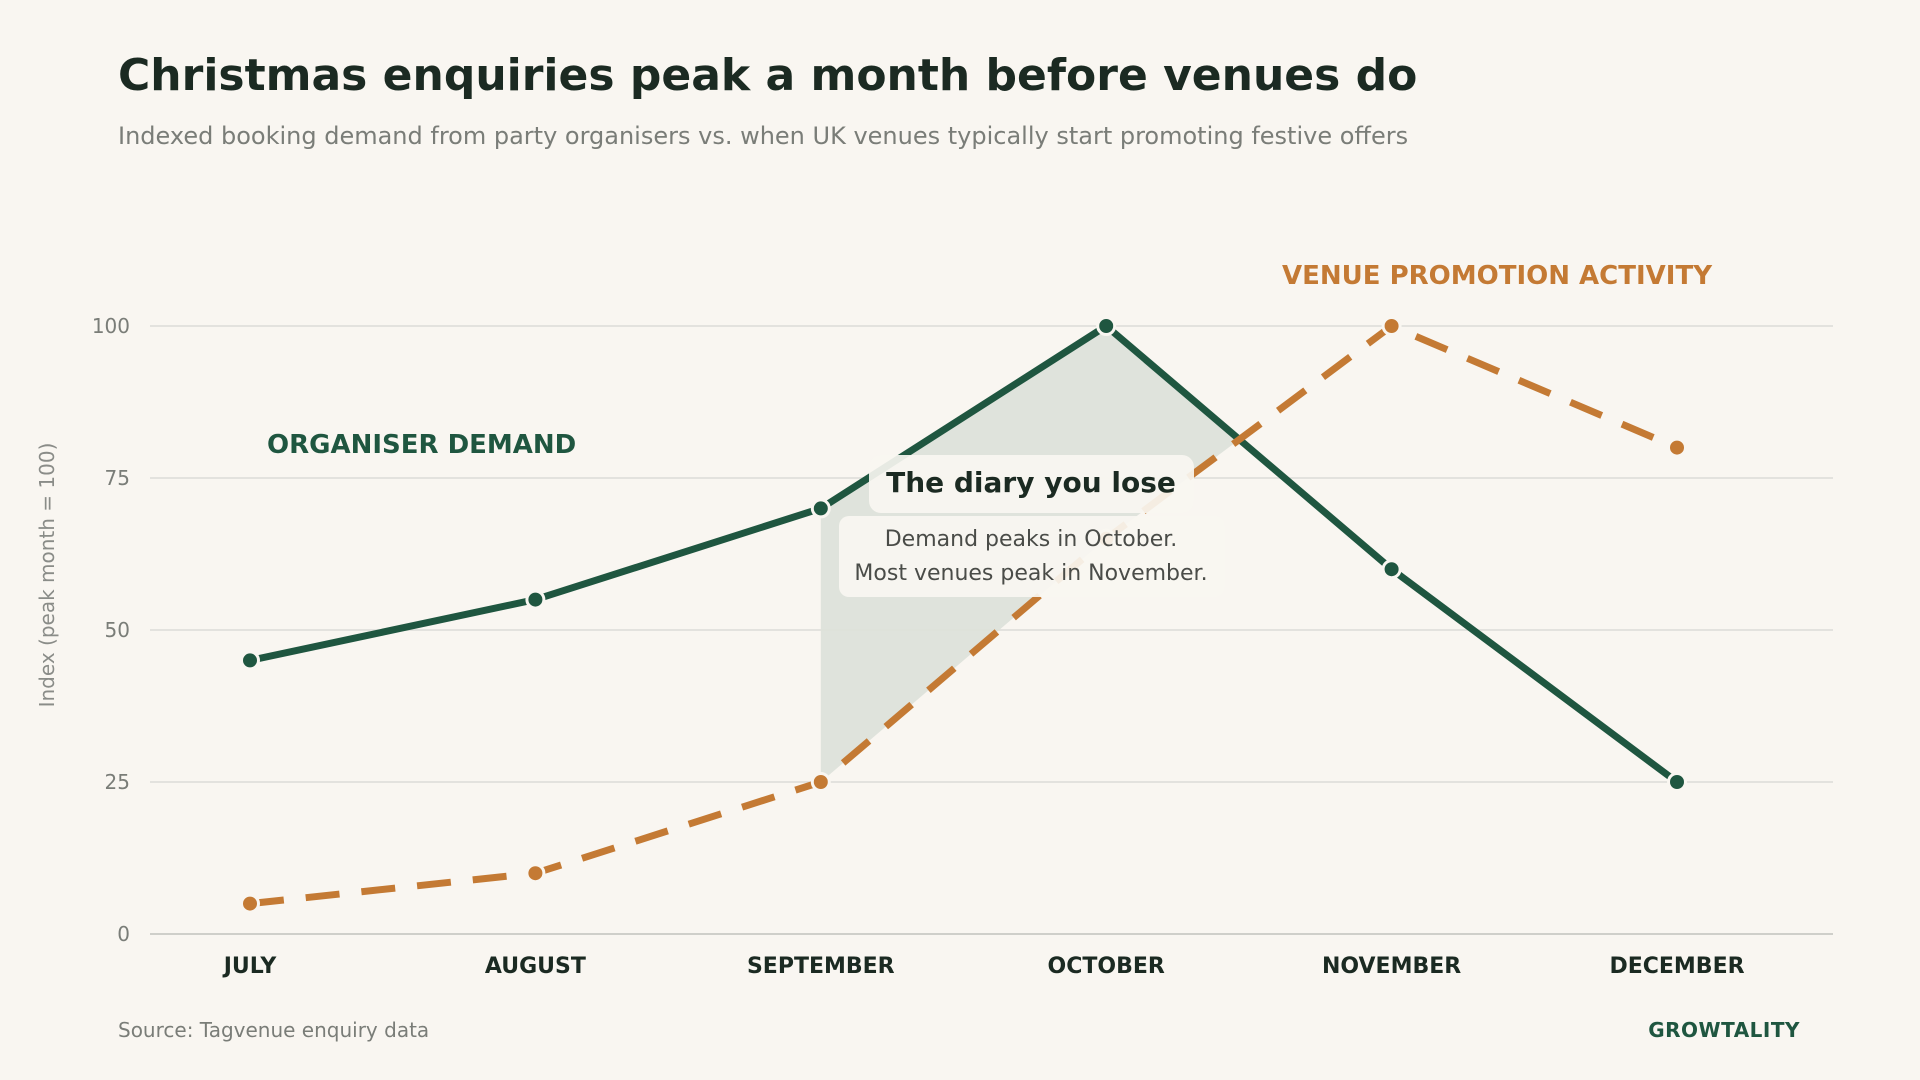  I want to click on x-tick-label: DECEMBER, so click(1676, 966).